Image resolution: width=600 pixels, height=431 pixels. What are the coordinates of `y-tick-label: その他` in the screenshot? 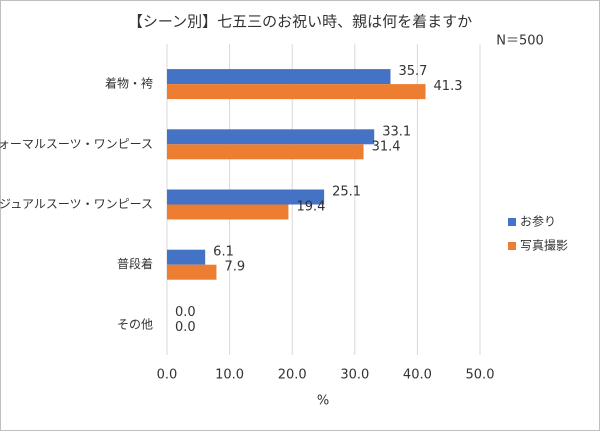 It's located at (135, 324).